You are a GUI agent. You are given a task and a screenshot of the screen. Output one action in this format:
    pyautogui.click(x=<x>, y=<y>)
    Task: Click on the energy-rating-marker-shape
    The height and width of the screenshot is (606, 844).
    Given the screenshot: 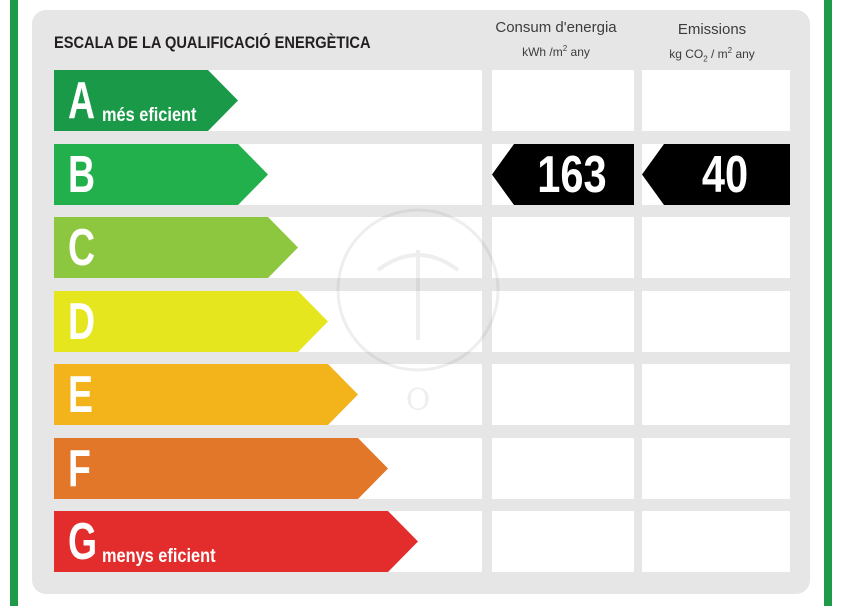 What is the action you would take?
    pyautogui.click(x=563, y=174)
    